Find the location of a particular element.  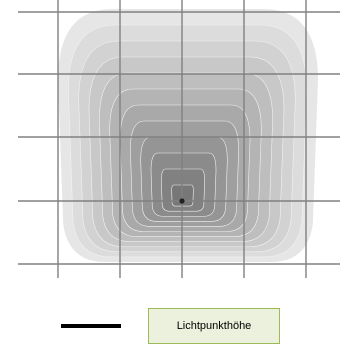

legend-label-text: Lichtpunkthöhe is located at coordinates (214, 326).